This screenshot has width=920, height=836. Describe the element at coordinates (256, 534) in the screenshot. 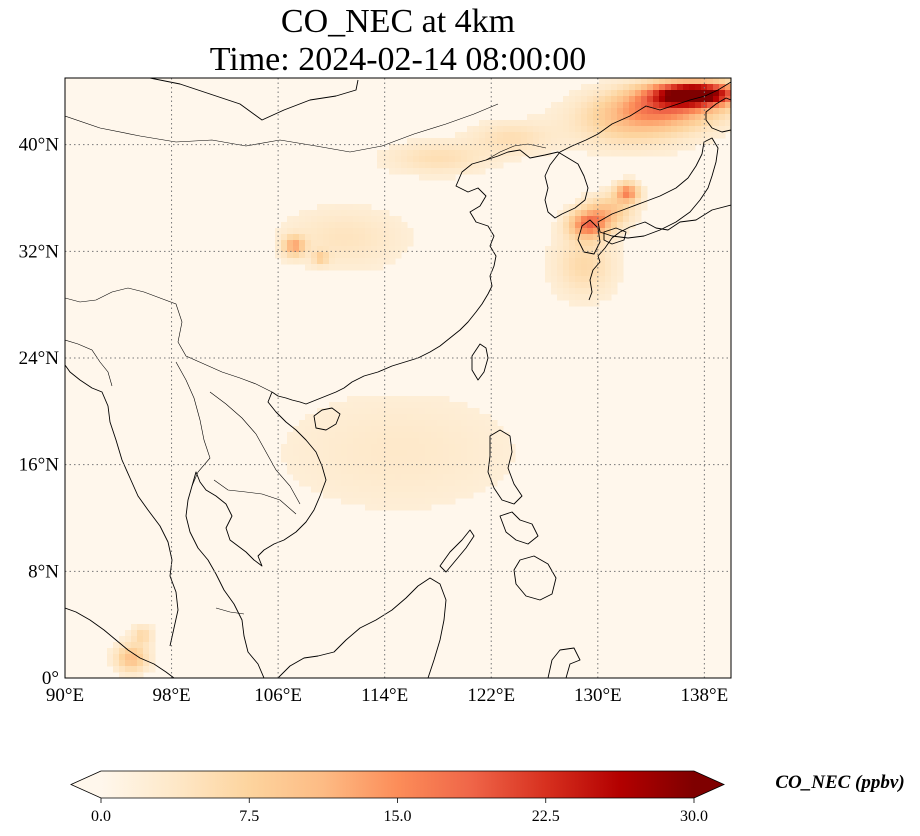

I see `coastline-indochina` at that location.